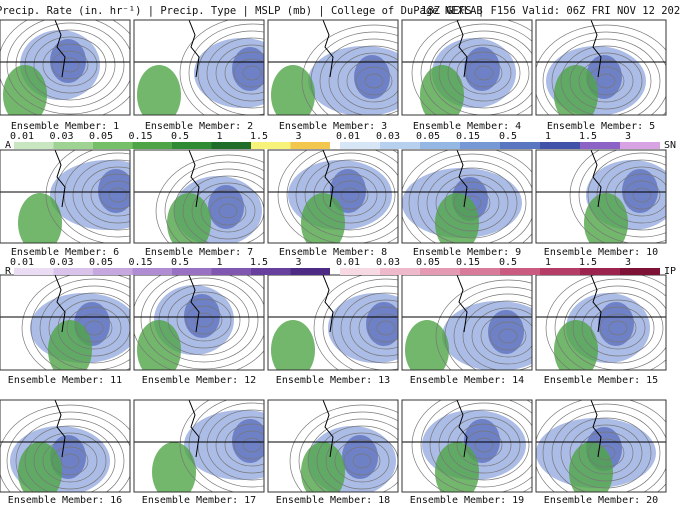 The image size is (680, 506). What do you see at coordinates (333, 126) in the screenshot?
I see `member-label: Ensemble Member: 3` at bounding box center [333, 126].